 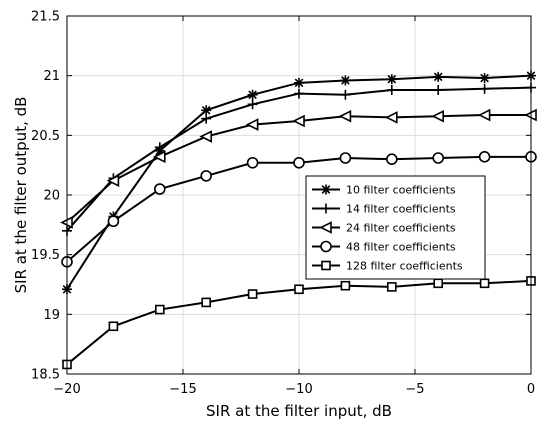 I want to click on legend-item: 48 filter coefficients, so click(x=384, y=247).